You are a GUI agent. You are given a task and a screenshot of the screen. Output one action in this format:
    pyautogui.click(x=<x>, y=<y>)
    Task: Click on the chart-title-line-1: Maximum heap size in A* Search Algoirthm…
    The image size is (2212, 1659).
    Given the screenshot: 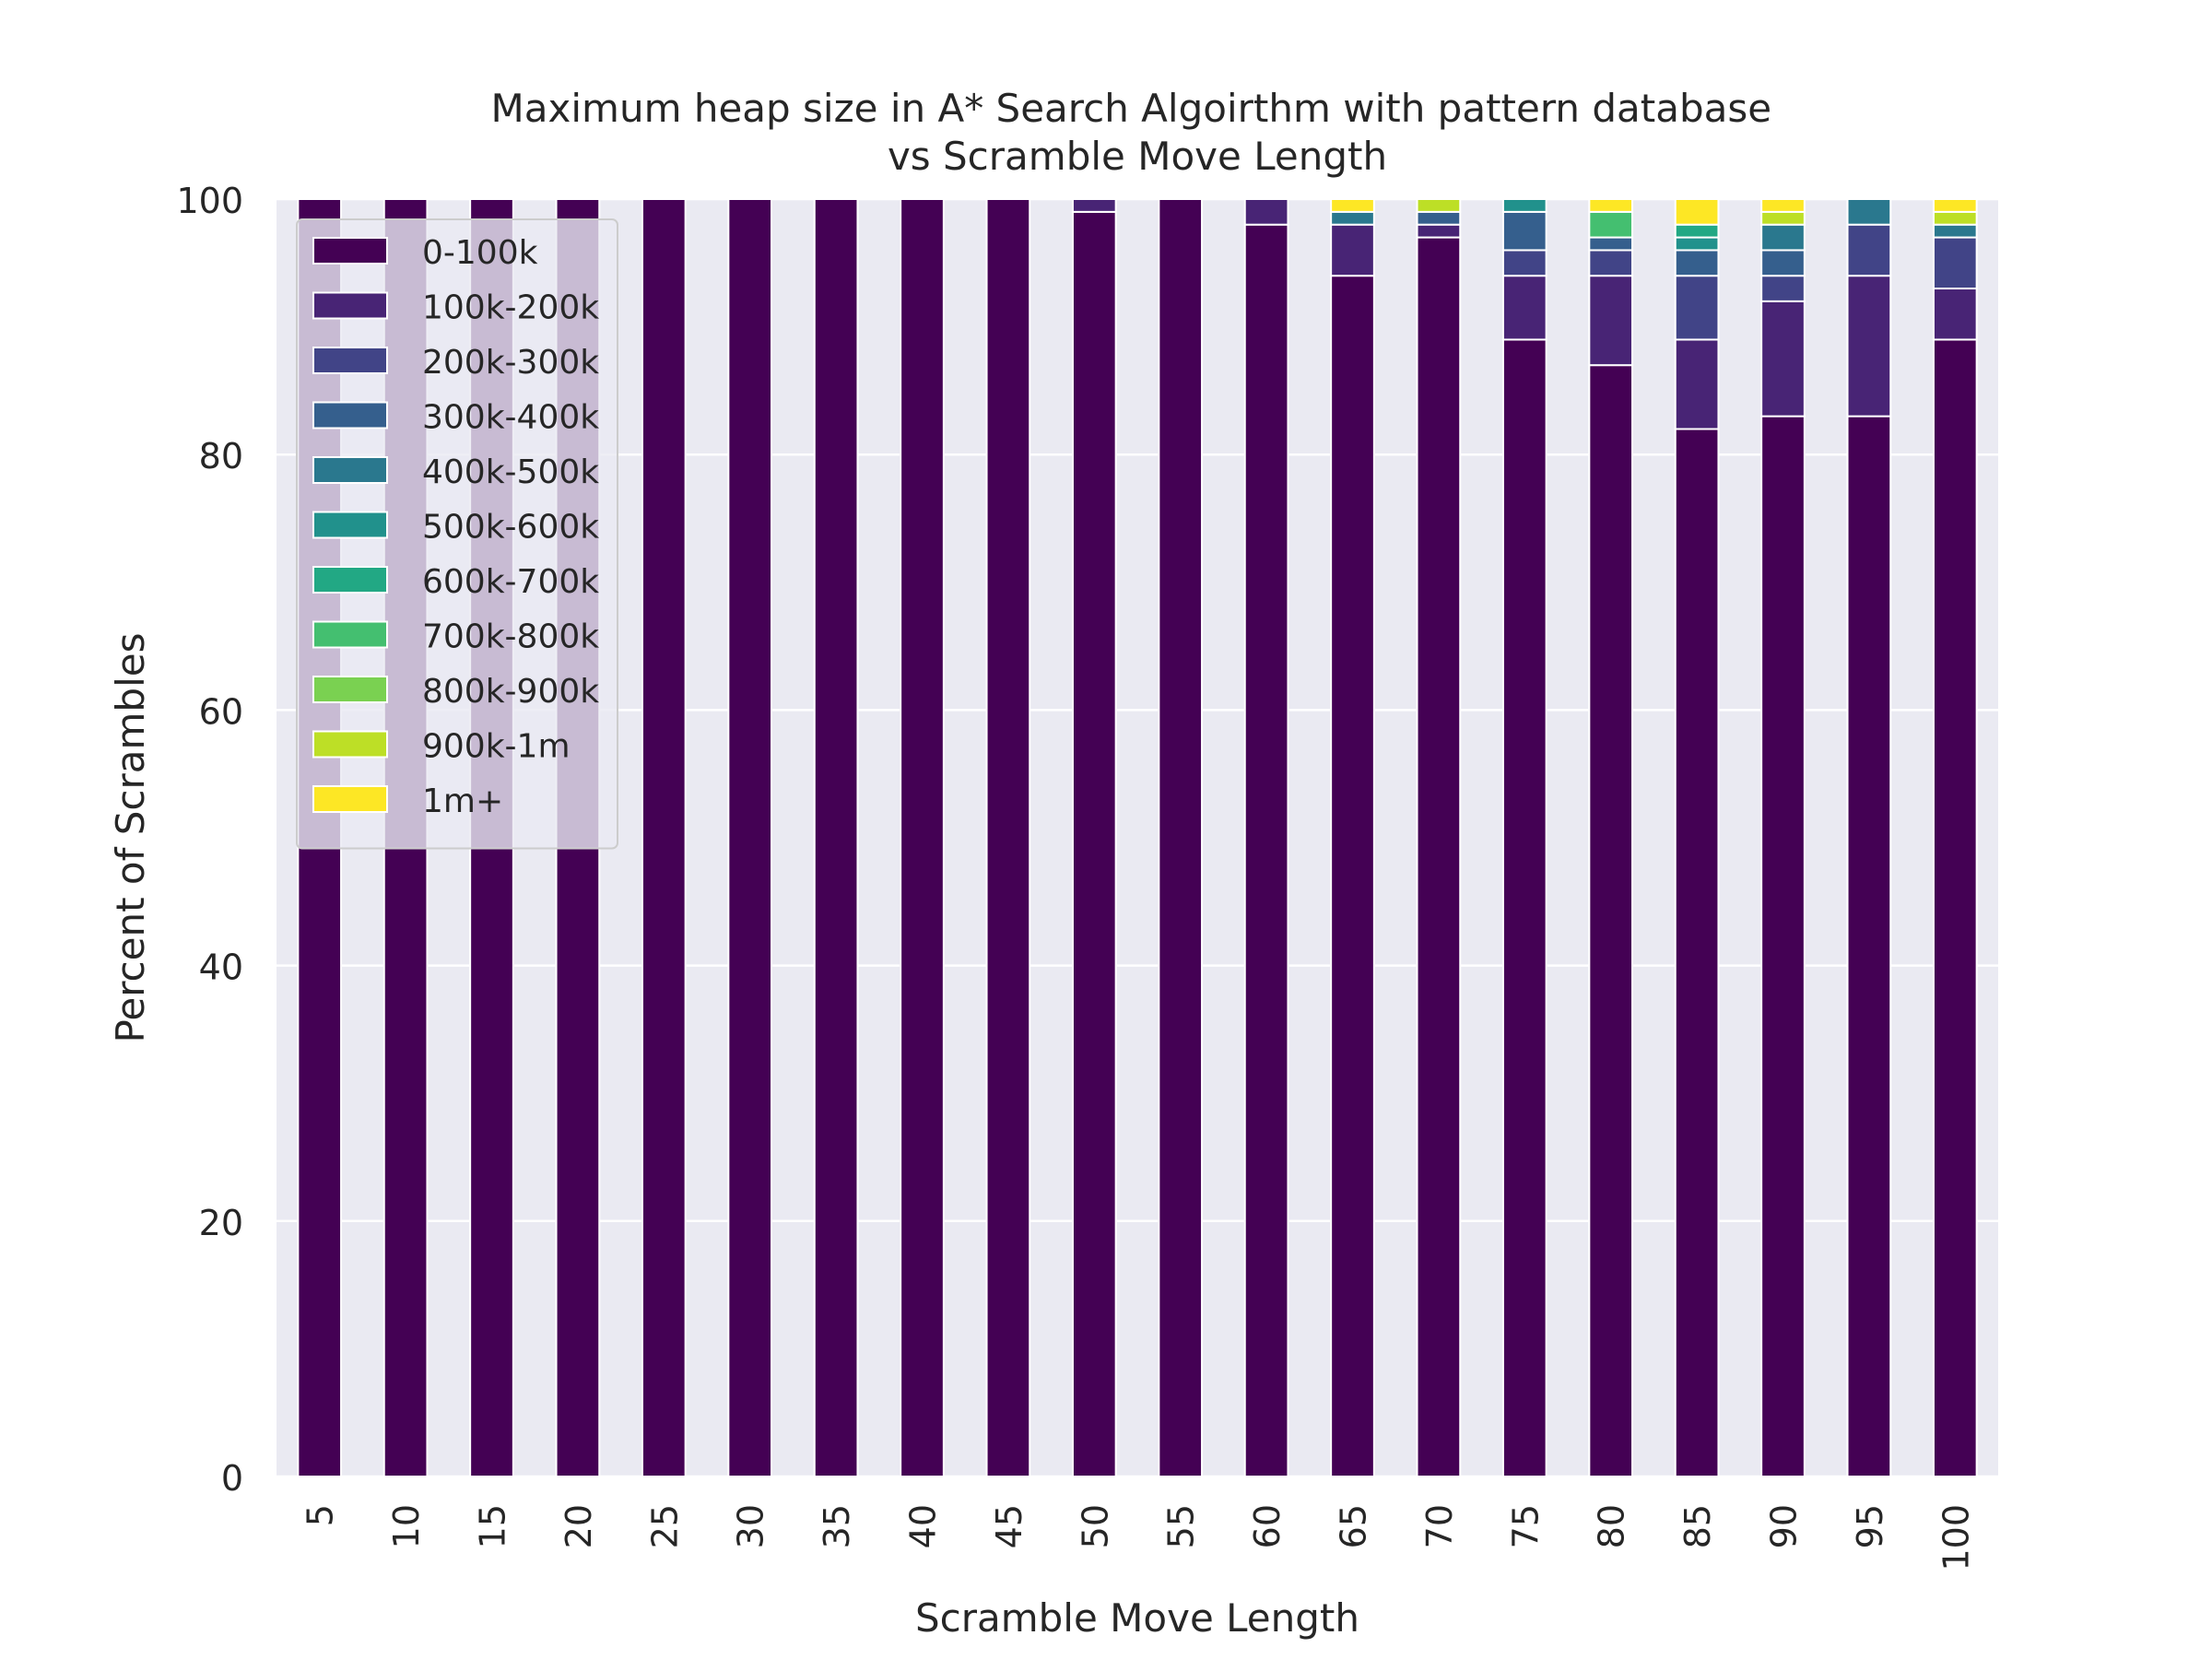 What is the action you would take?
    pyautogui.click(x=1131, y=108)
    